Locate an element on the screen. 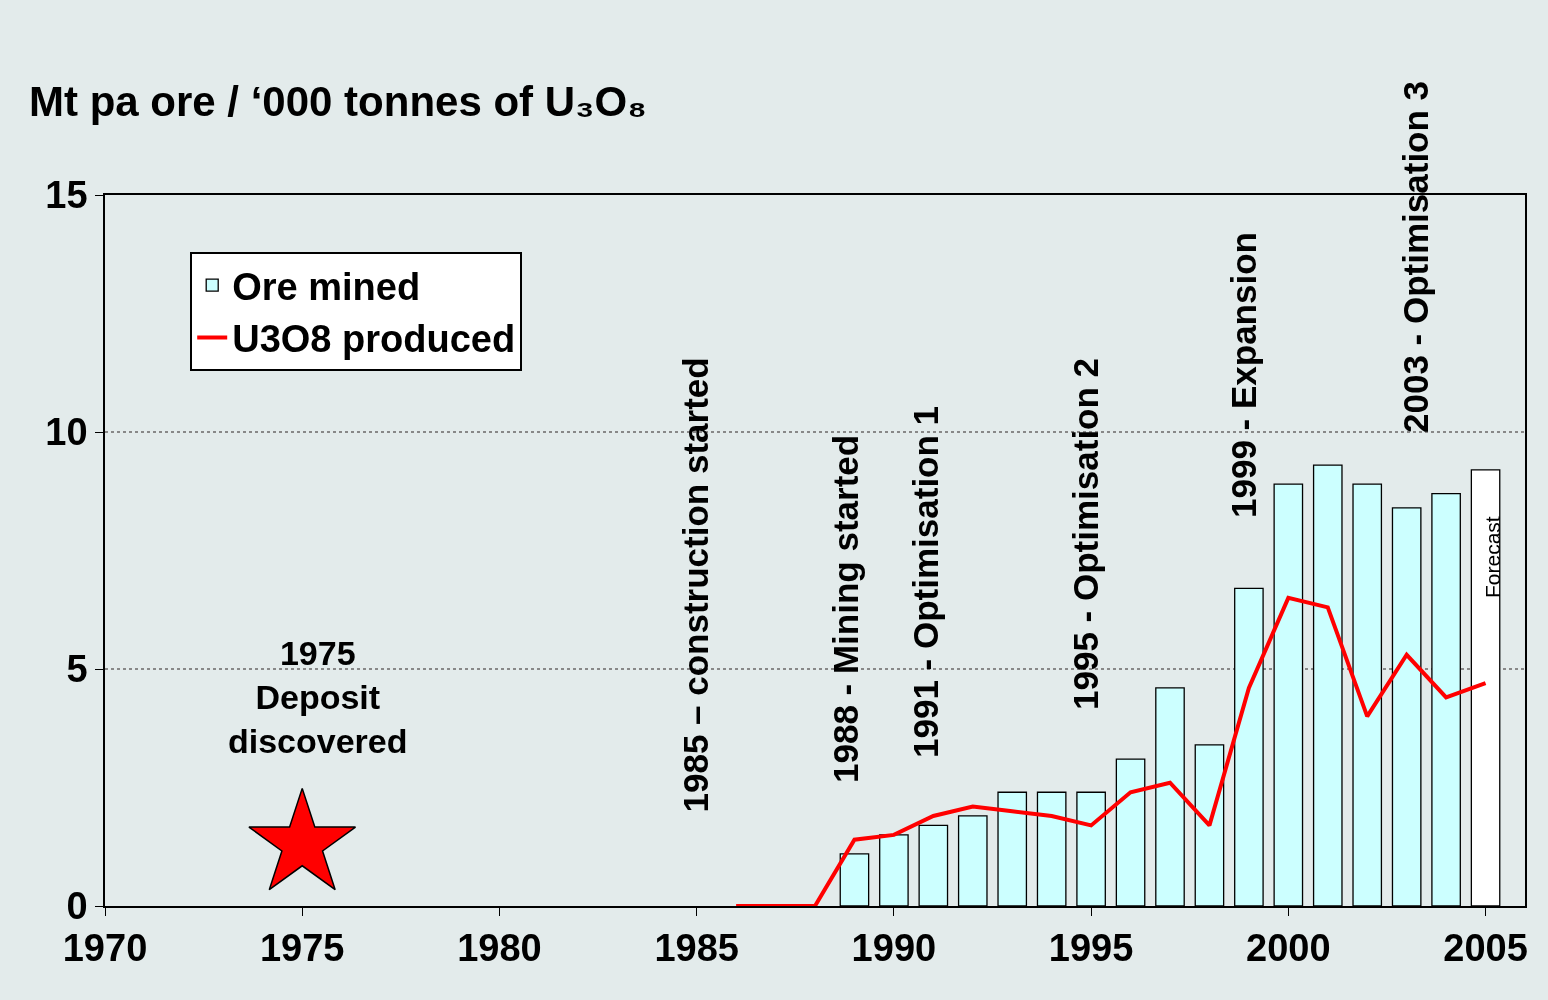 The height and width of the screenshot is (1000, 1548). annotation: 1975 Deposit discovered is located at coordinates (318, 697).